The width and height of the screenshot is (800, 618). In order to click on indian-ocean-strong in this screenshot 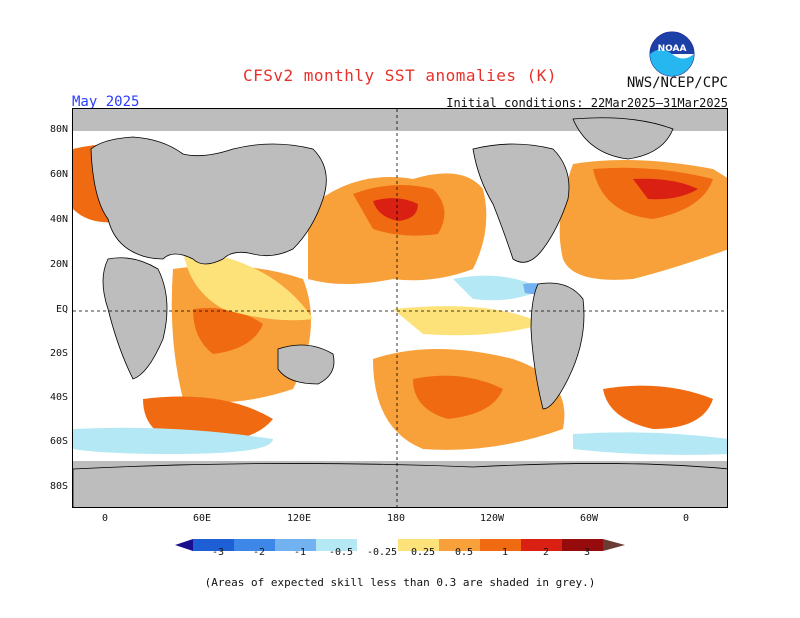, I will do `click(228, 331)`.